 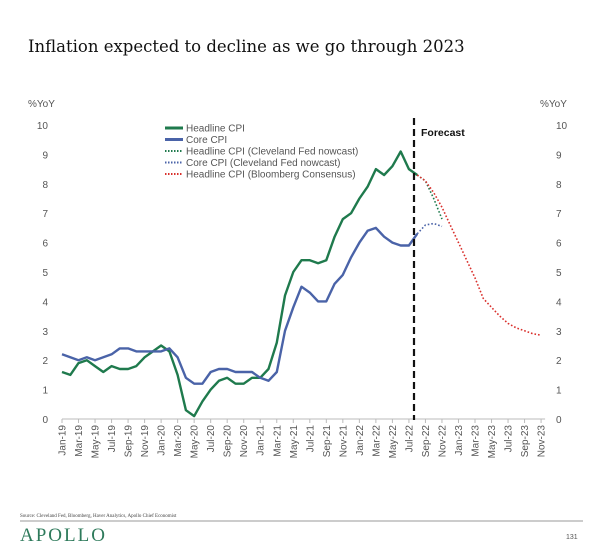 I want to click on x-tick-label: May-20, so click(x=195, y=442).